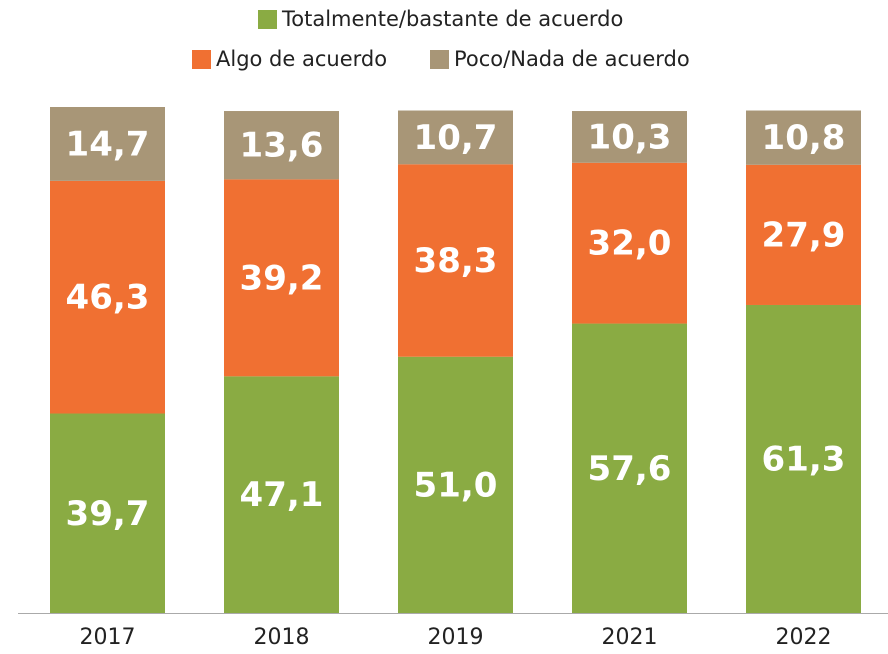 The height and width of the screenshot is (654, 888). I want to click on value-label: 32,0, so click(630, 244).